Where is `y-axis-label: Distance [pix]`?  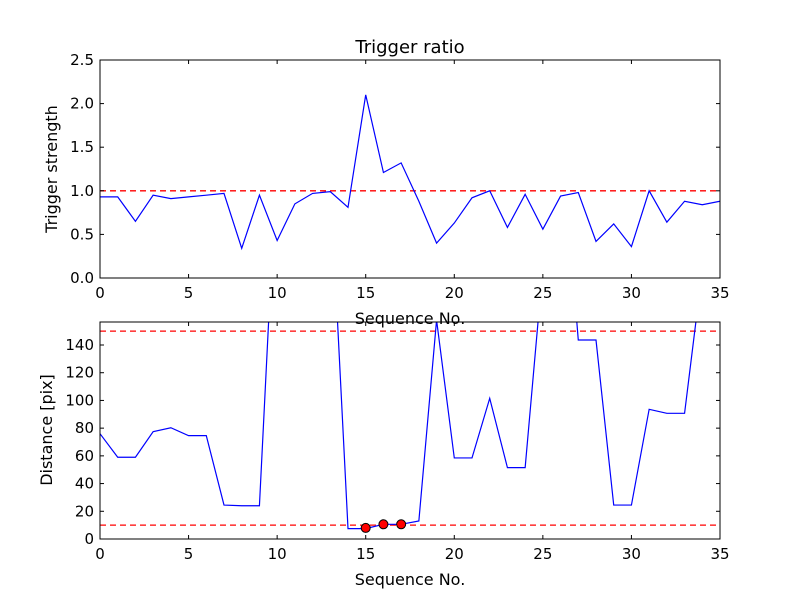
y-axis-label: Distance [pix] is located at coordinates (46, 430).